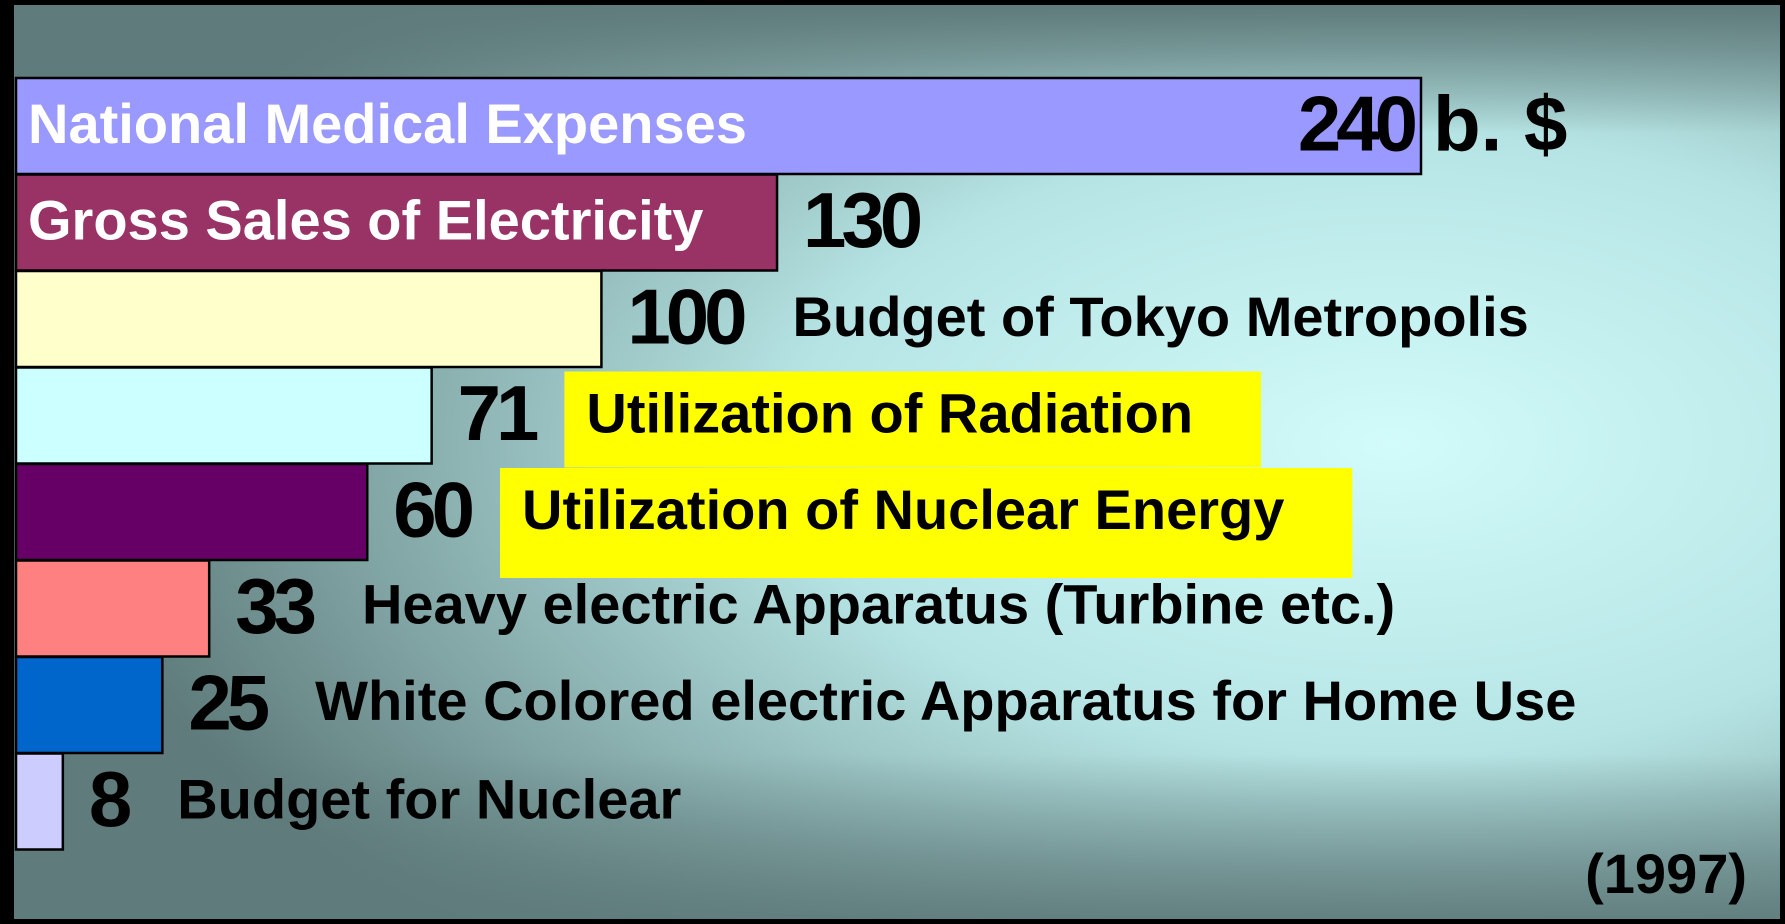 This screenshot has height=924, width=1785. I want to click on bar-label: Utilization of Nuclear Energy, so click(903, 509).